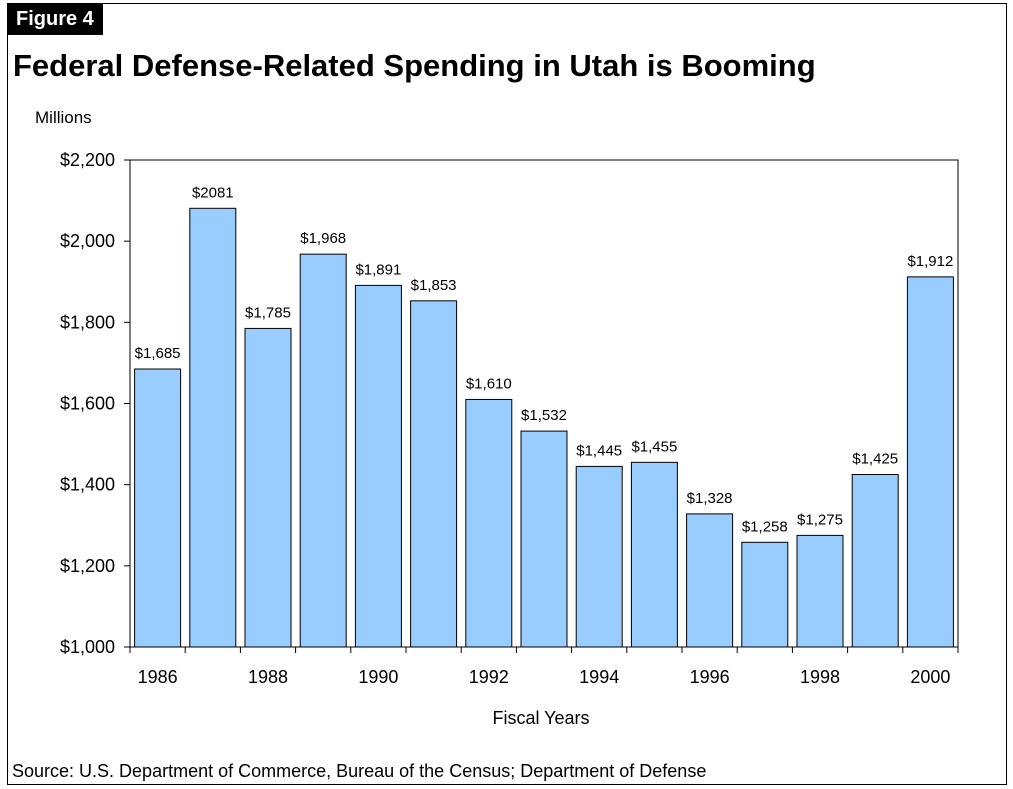  What do you see at coordinates (540, 718) in the screenshot?
I see `x-axis-label: Fiscal Years` at bounding box center [540, 718].